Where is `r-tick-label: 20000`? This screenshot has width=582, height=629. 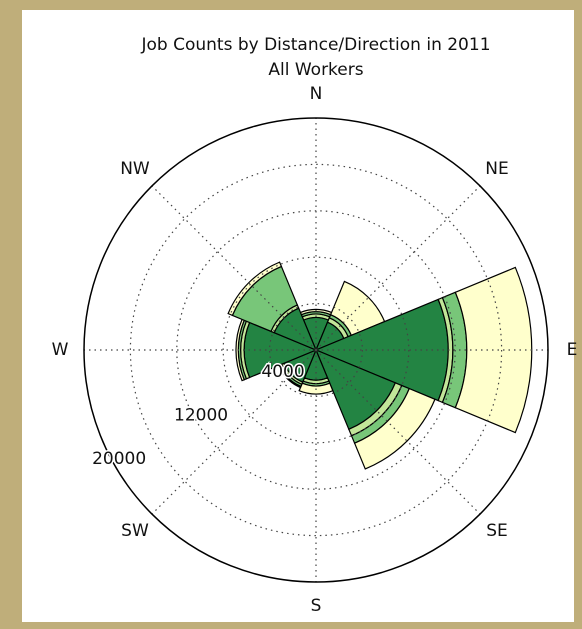
r-tick-label: 20000 is located at coordinates (119, 459).